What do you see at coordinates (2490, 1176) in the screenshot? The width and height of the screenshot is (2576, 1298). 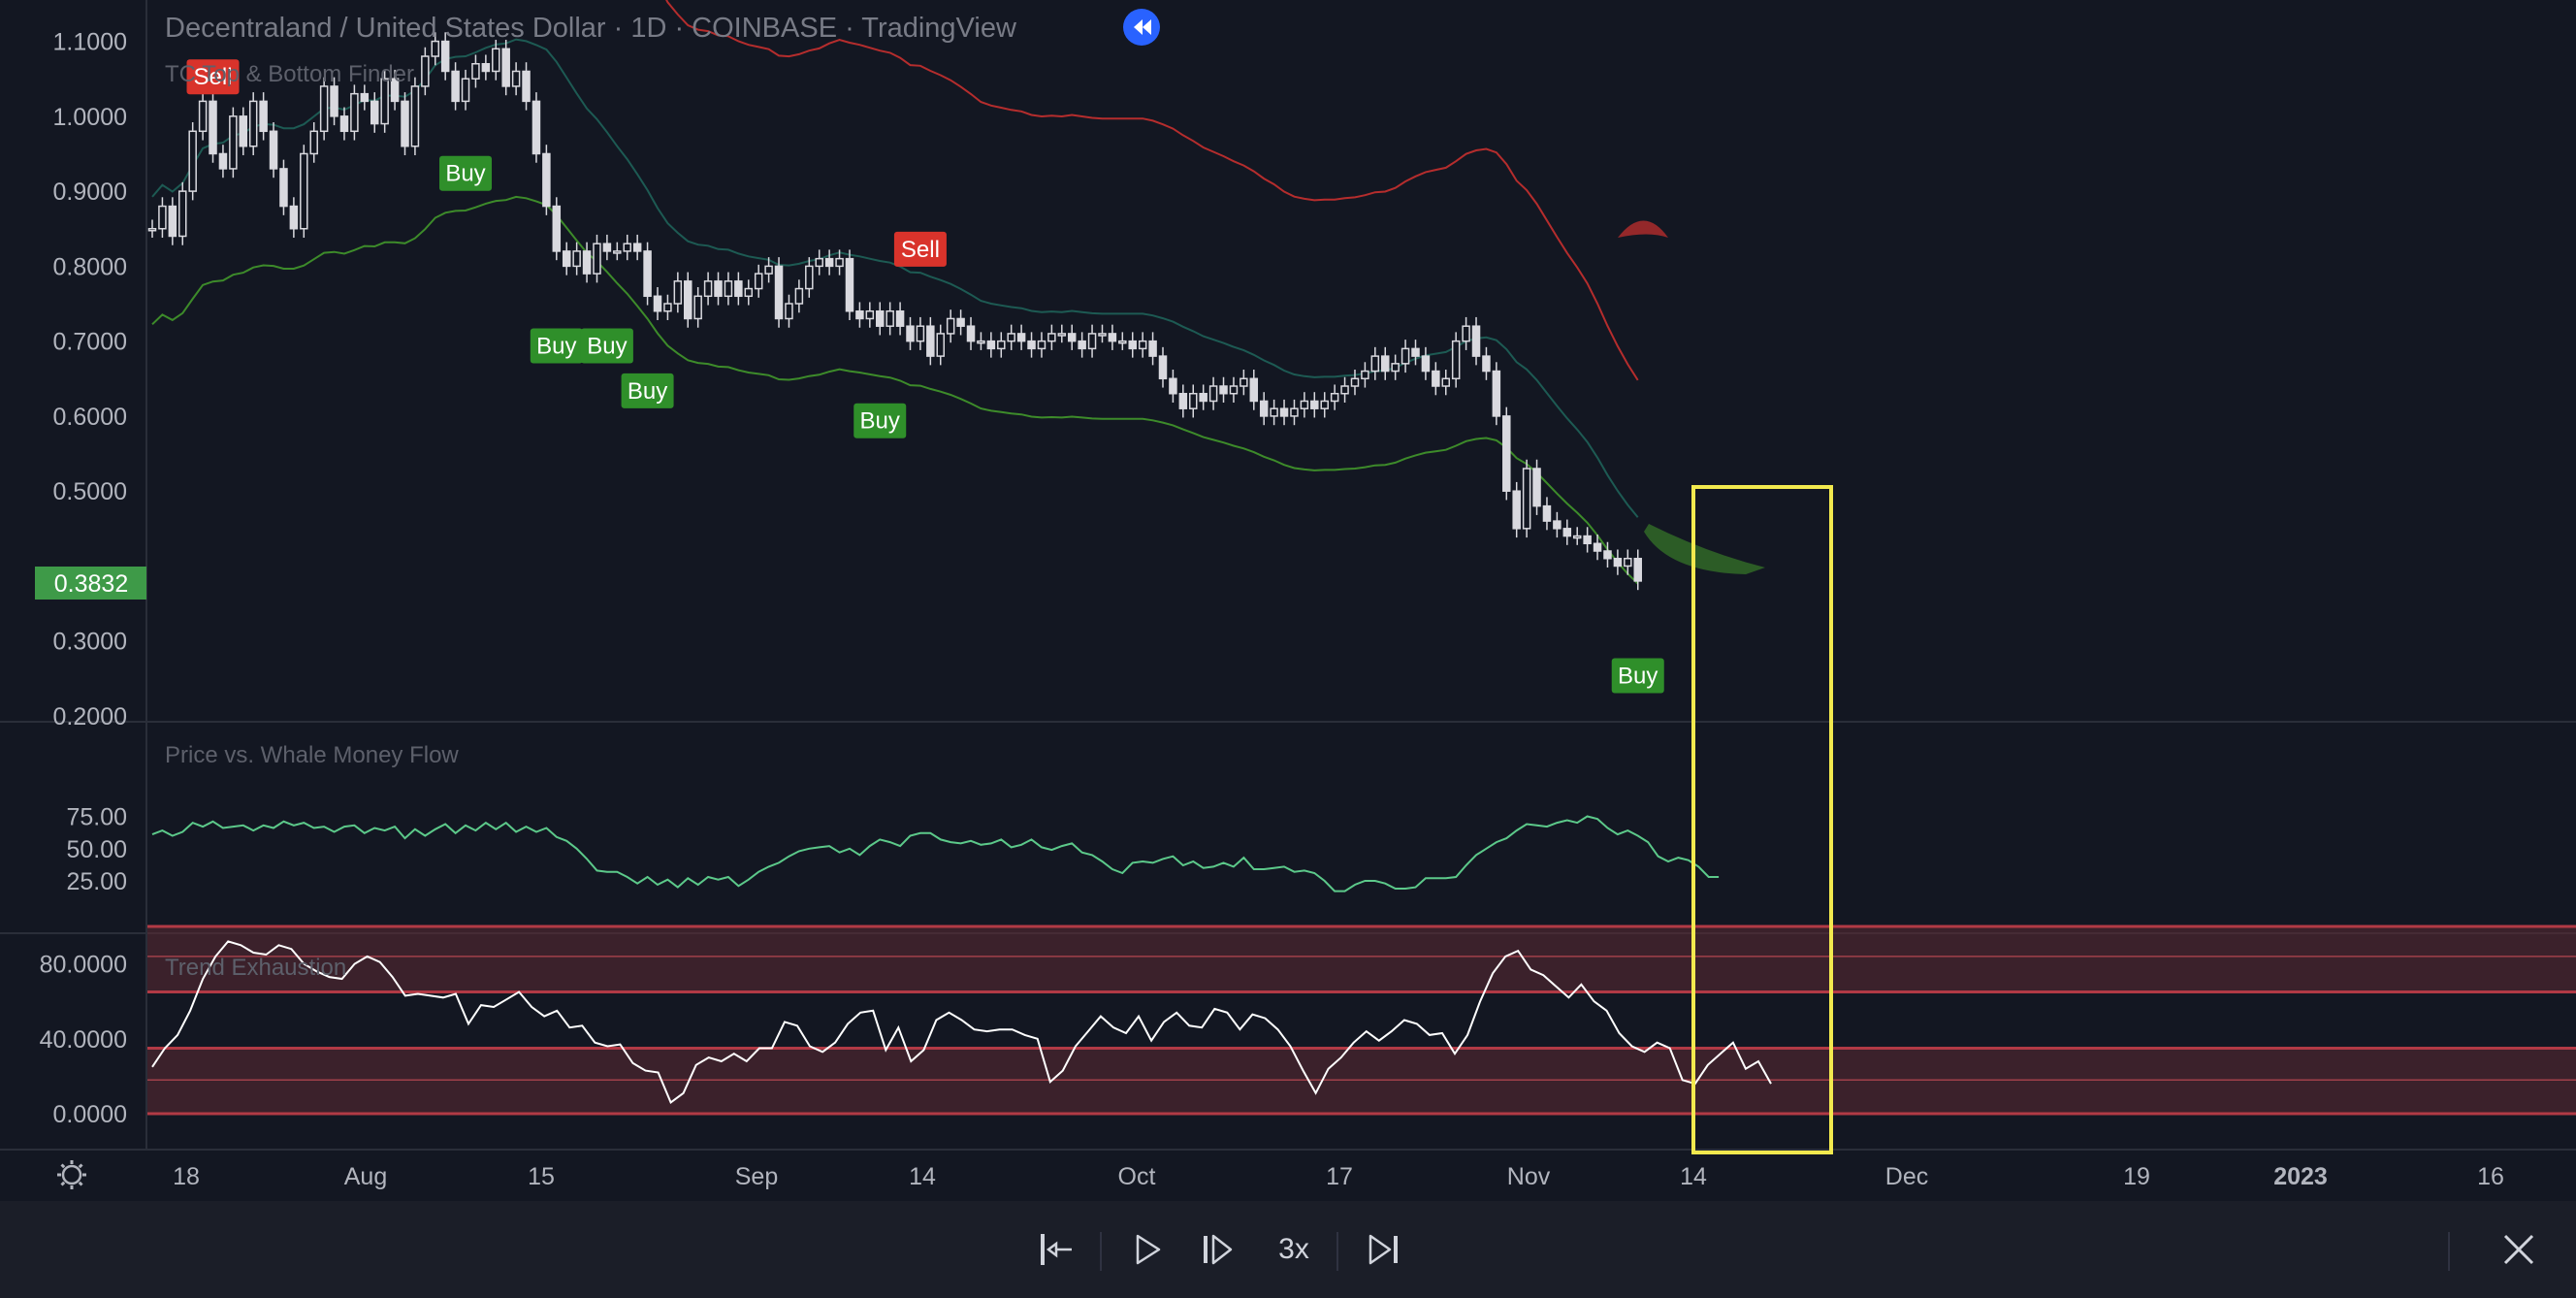 I see `time-axis-tick: 16` at bounding box center [2490, 1176].